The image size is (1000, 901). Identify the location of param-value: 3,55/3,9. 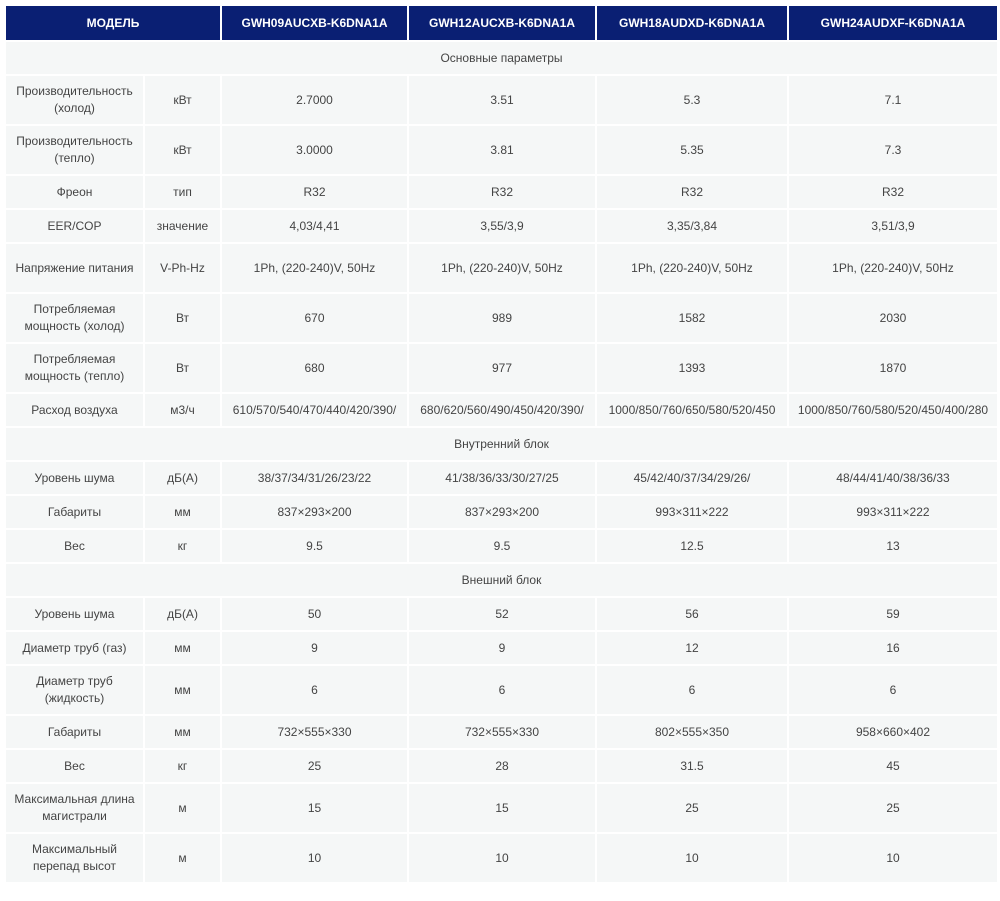
(502, 226).